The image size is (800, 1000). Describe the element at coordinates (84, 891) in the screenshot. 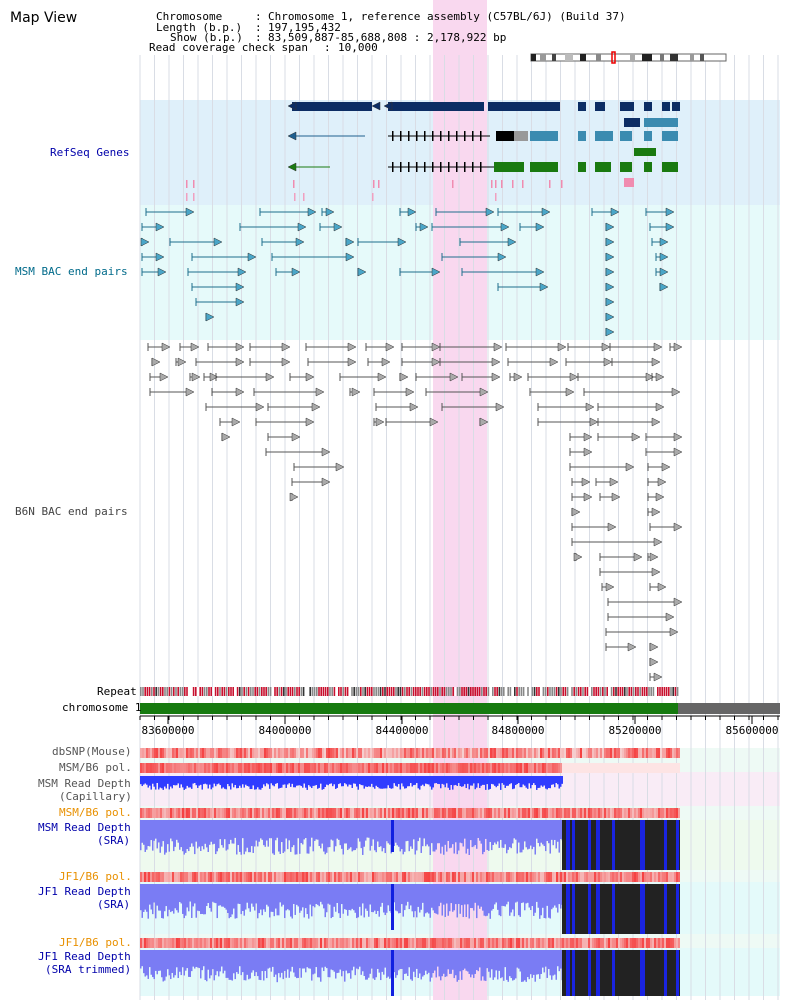

I see `track-label-jf1-depth-sra-1: JF1 Read Depth` at that location.